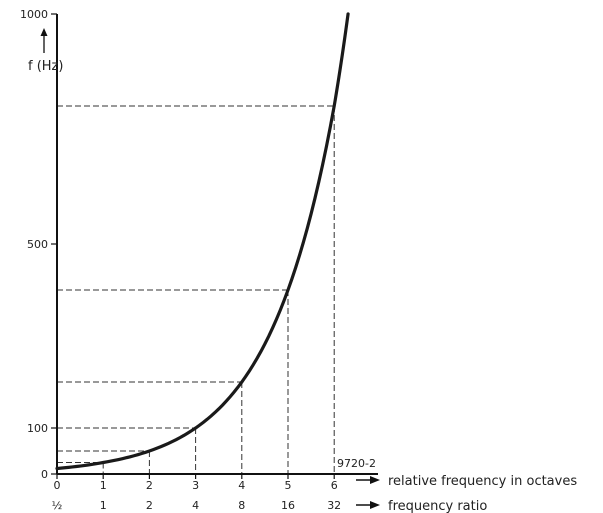  I want to click on x-label-ratio-group: frequency ratio, so click(421, 506).